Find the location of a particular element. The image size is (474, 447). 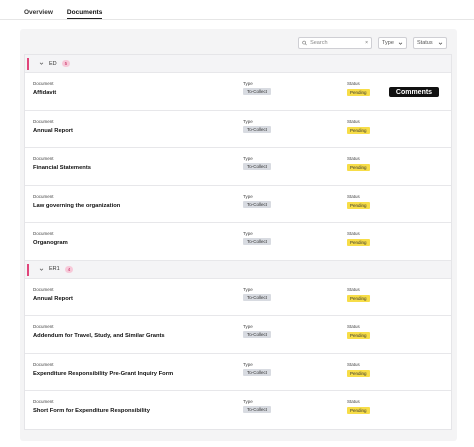

type-filter-select: Type is located at coordinates (392, 43).